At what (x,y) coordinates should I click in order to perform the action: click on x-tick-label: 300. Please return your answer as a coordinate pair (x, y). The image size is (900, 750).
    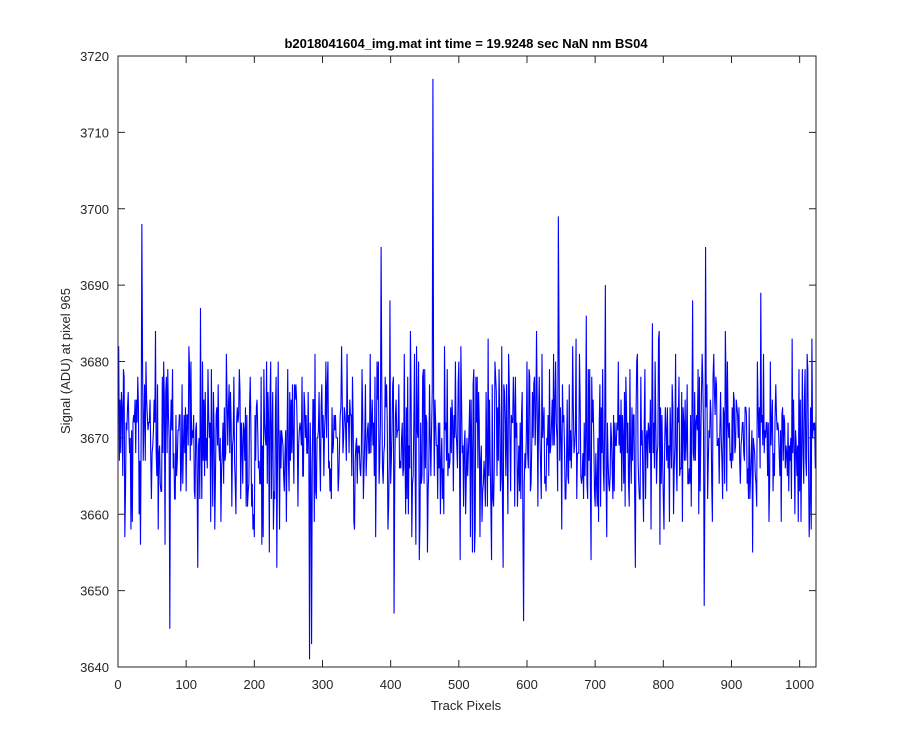
    Looking at the image, I should click on (323, 684).